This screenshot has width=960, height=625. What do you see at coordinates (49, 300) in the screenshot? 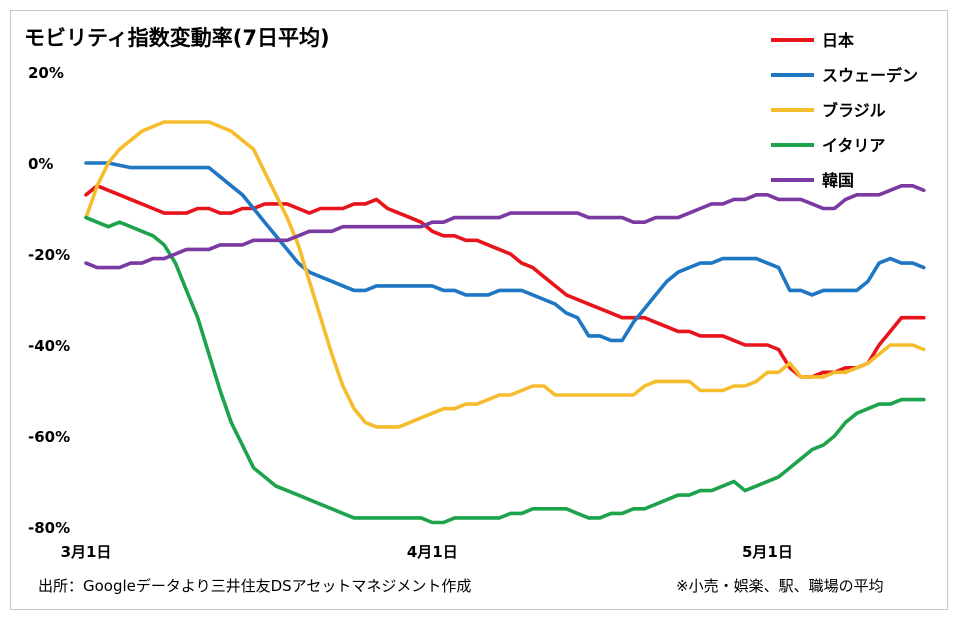
I see `y-axis: 20% 0% -20% -40% -60% -80%` at bounding box center [49, 300].